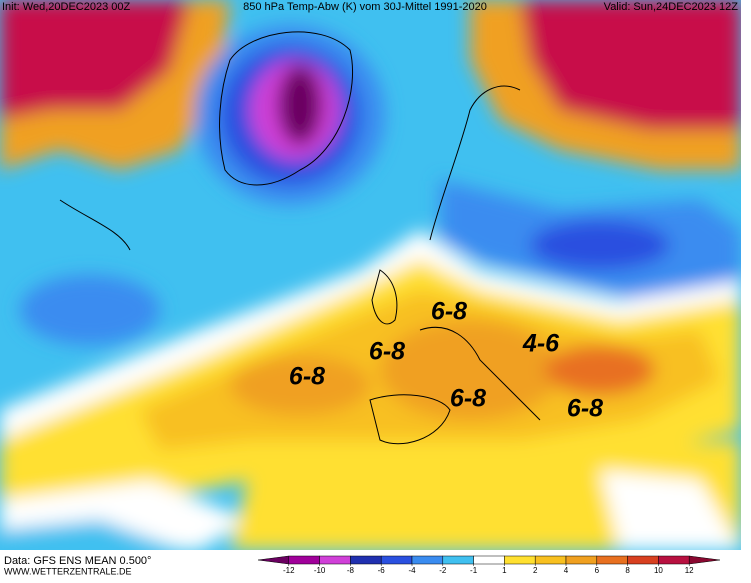 This screenshot has width=751, height=583. What do you see at coordinates (597, 570) in the screenshot?
I see `colorbar-tick-label: 6` at bounding box center [597, 570].